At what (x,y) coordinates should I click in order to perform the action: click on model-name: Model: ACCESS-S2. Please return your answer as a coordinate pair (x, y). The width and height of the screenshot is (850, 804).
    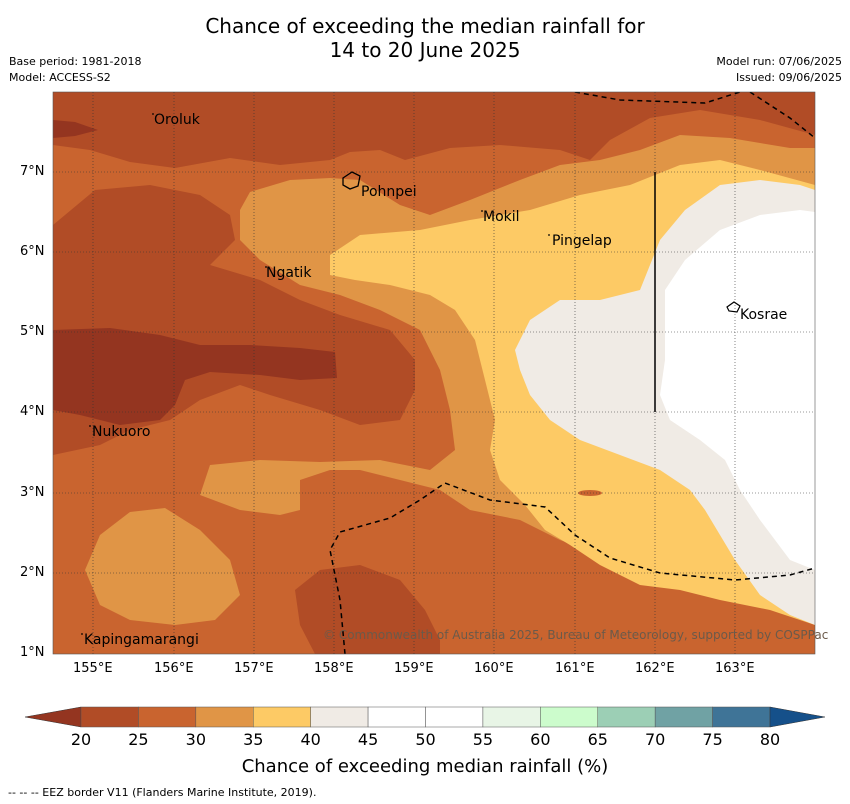
    Looking at the image, I should click on (60, 77).